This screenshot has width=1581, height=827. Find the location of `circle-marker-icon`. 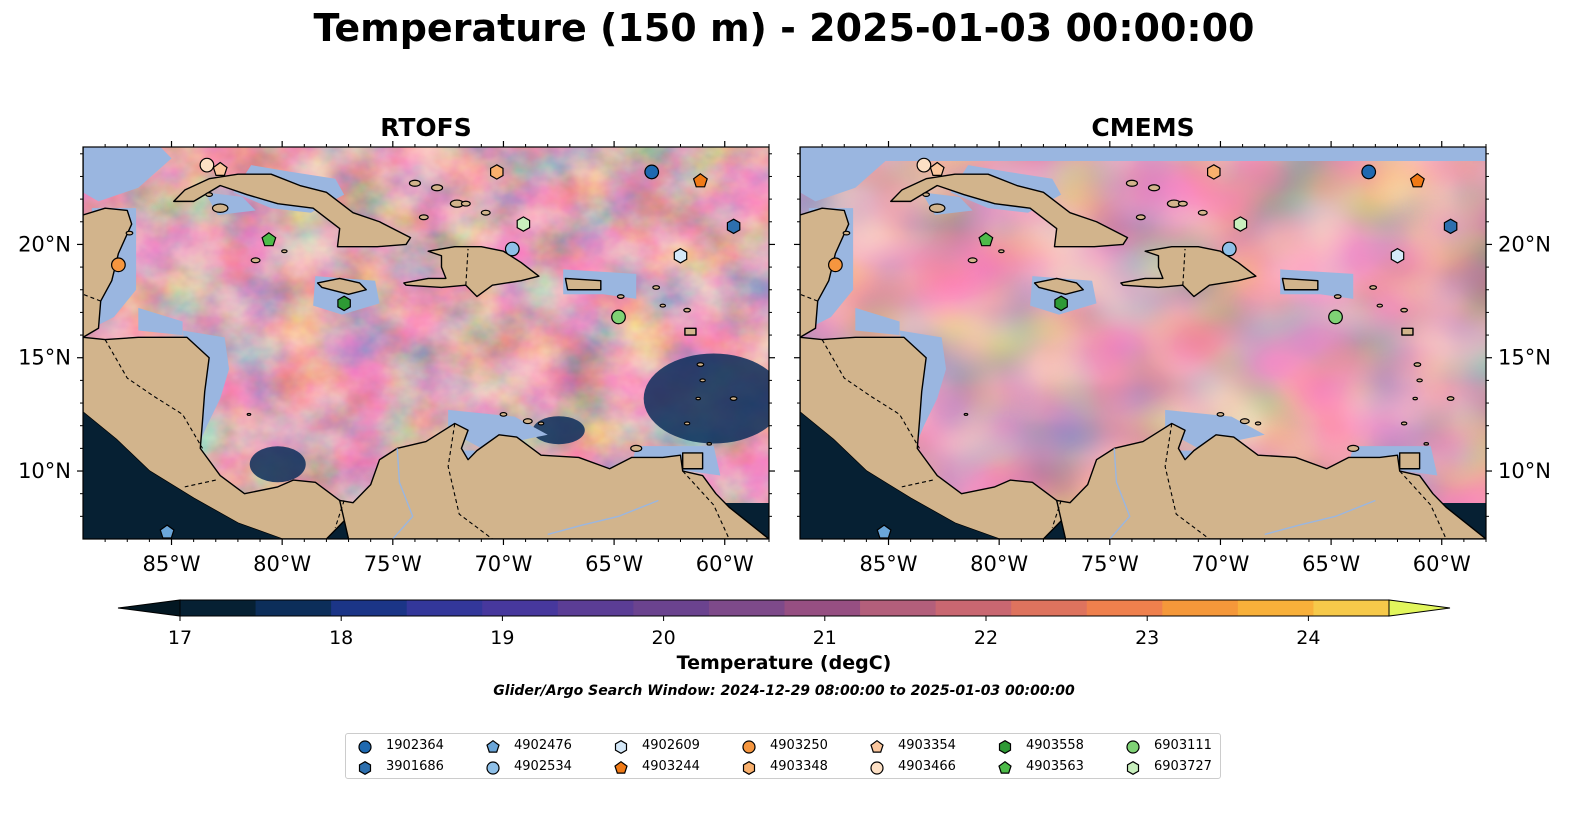

circle-marker-icon is located at coordinates (493, 768).